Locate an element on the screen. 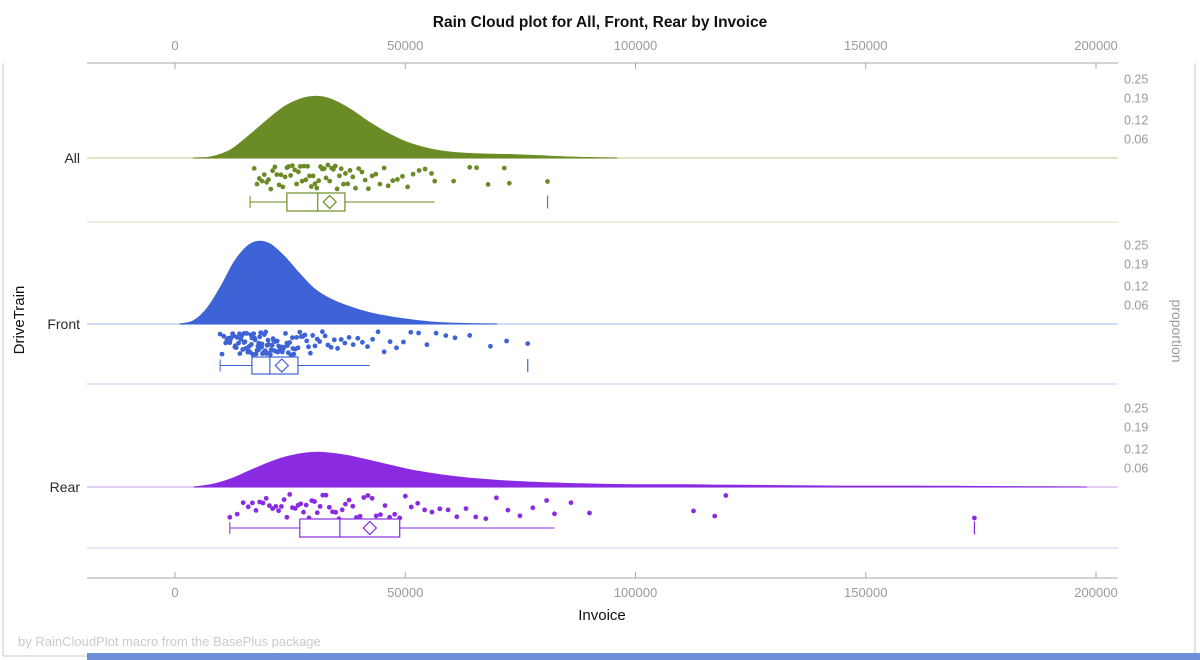  bottom-axis-tick-label: 50000 is located at coordinates (405, 592).